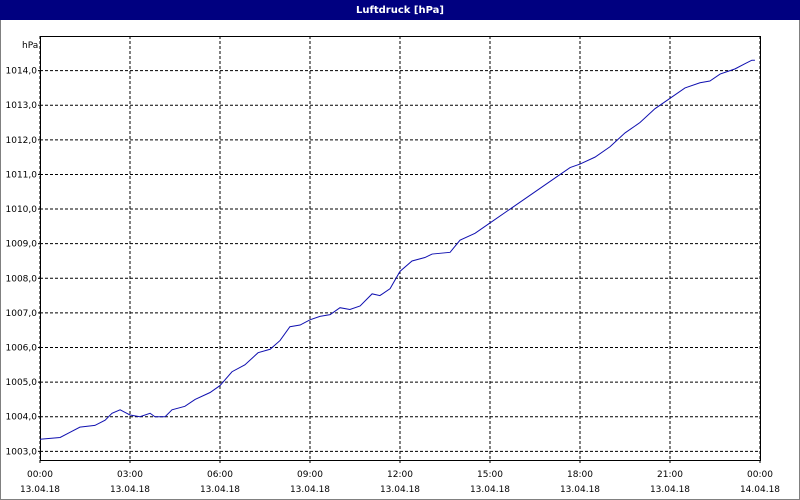  I want to click on y-tick-label: 1014,0, so click(22, 72).